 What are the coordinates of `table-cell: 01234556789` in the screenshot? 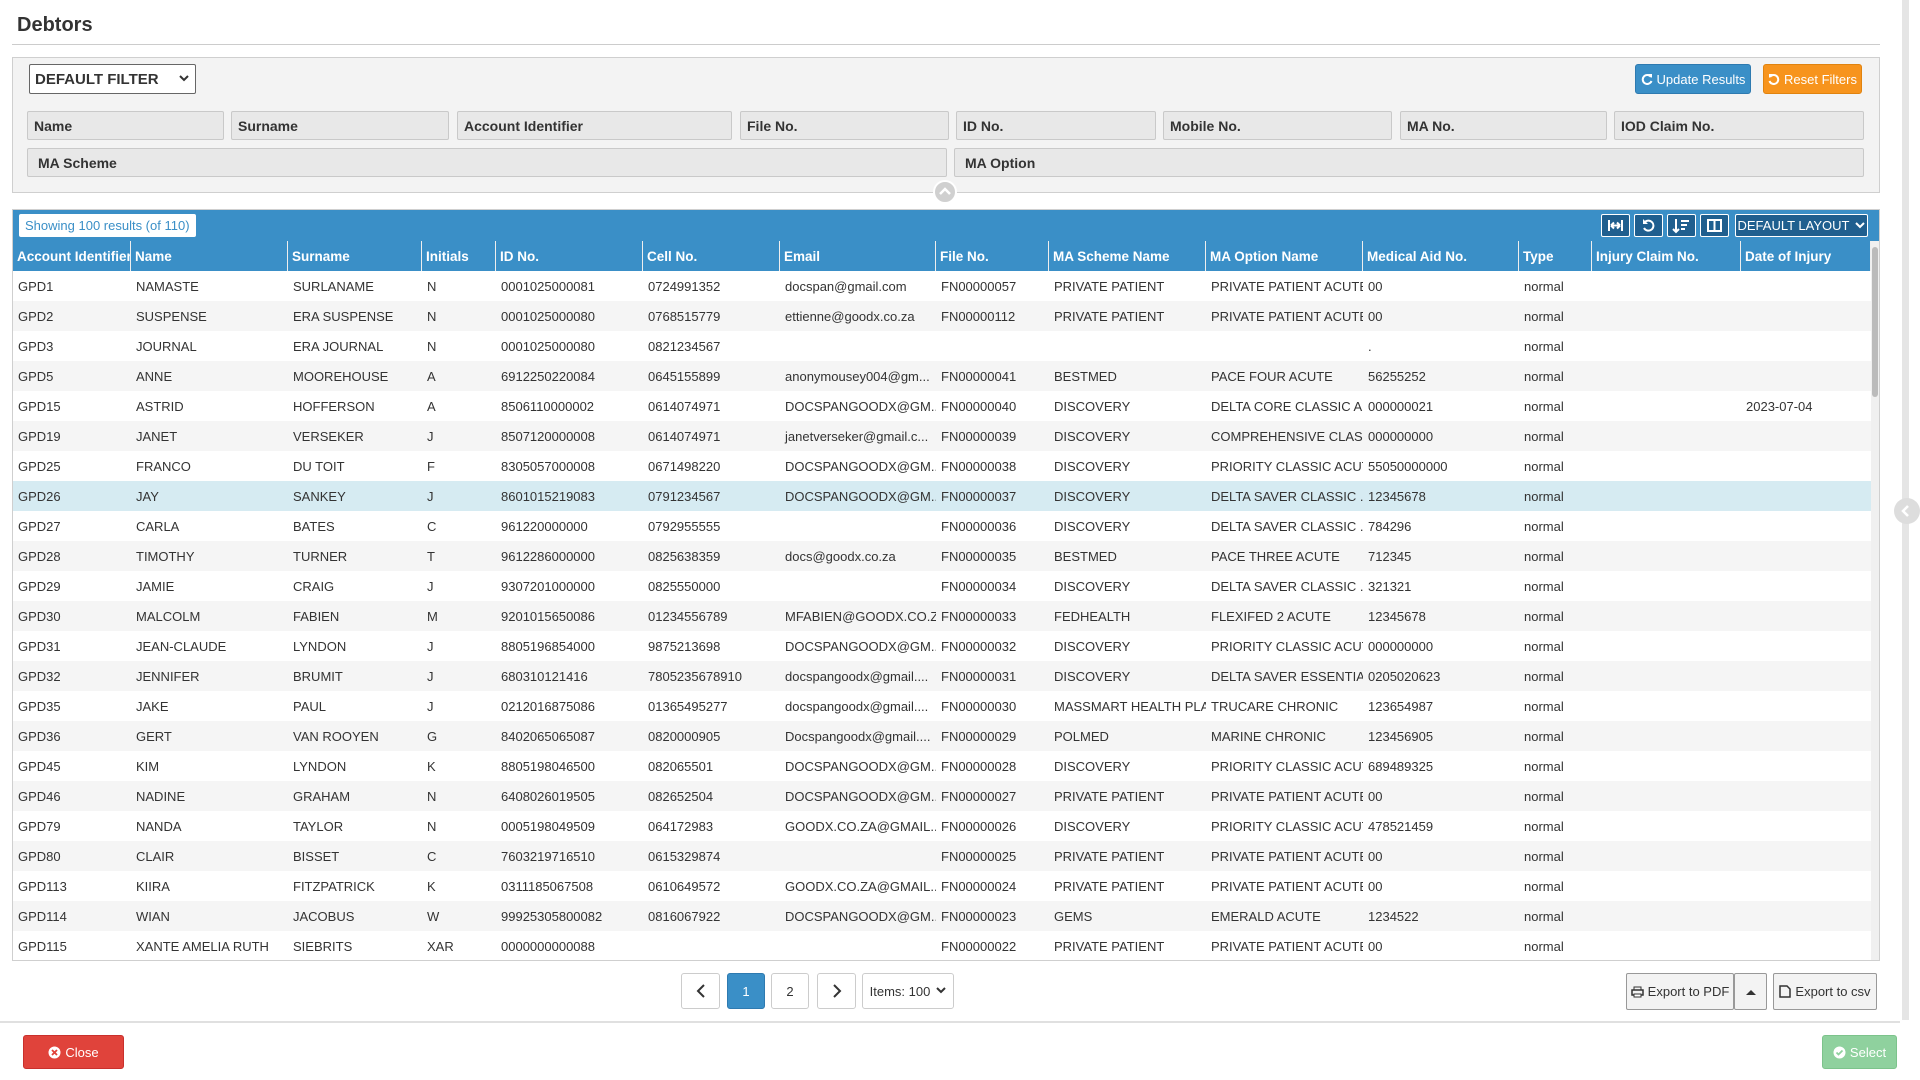 It's located at (688, 616).